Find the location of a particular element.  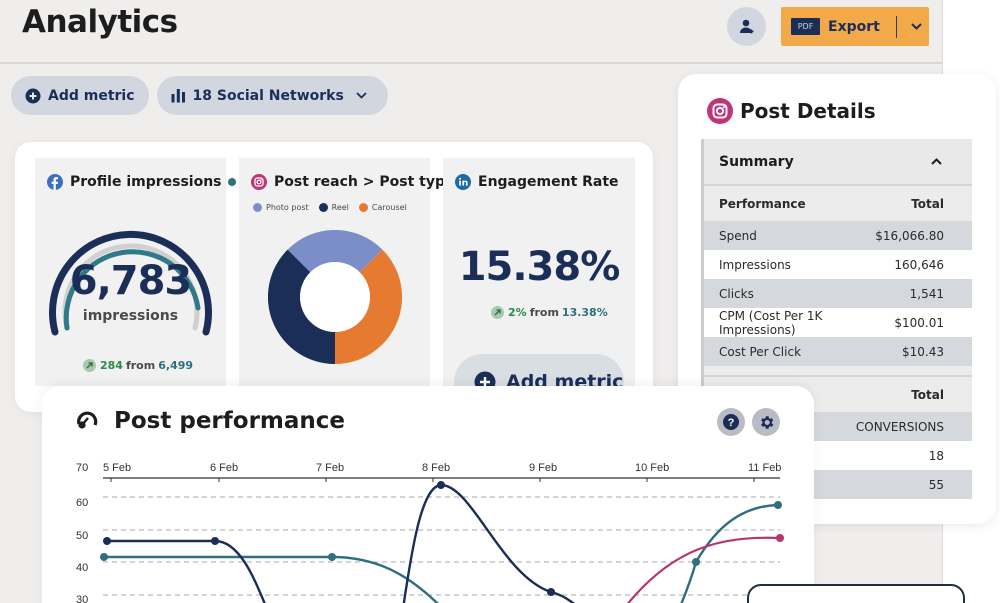

post-performance-title: Post performance is located at coordinates (210, 421).